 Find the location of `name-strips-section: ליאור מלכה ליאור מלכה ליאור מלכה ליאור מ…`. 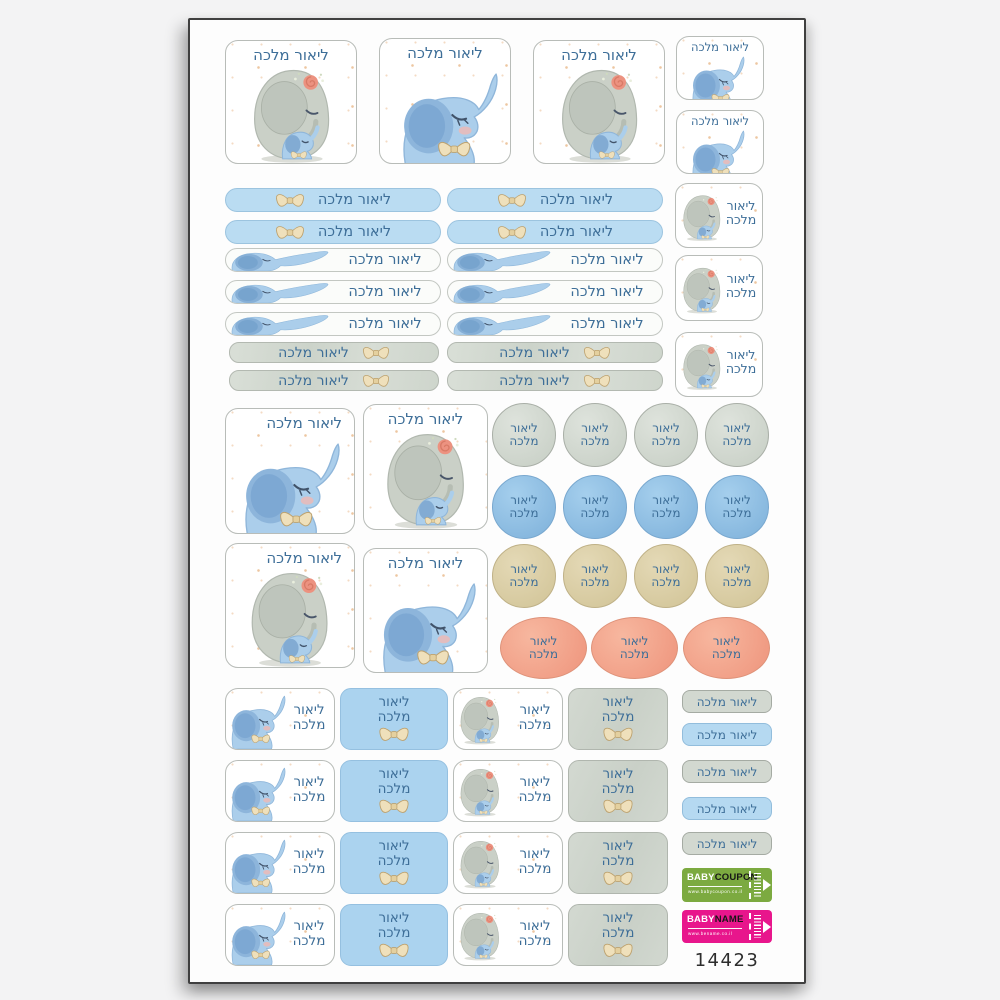

name-strips-section: ליאור מלכה ליאור מלכה ליאור מלכה ליאור מ… is located at coordinates (497, 299).